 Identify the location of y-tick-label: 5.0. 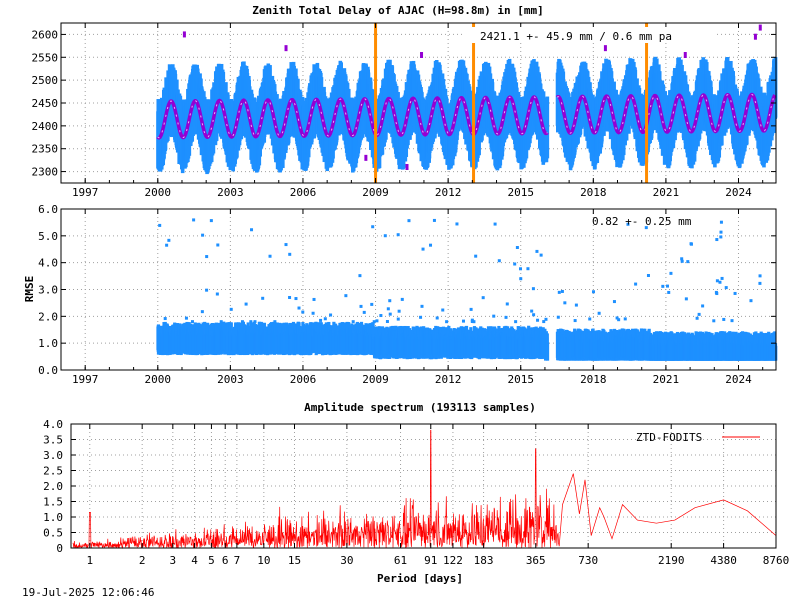
(48, 236).